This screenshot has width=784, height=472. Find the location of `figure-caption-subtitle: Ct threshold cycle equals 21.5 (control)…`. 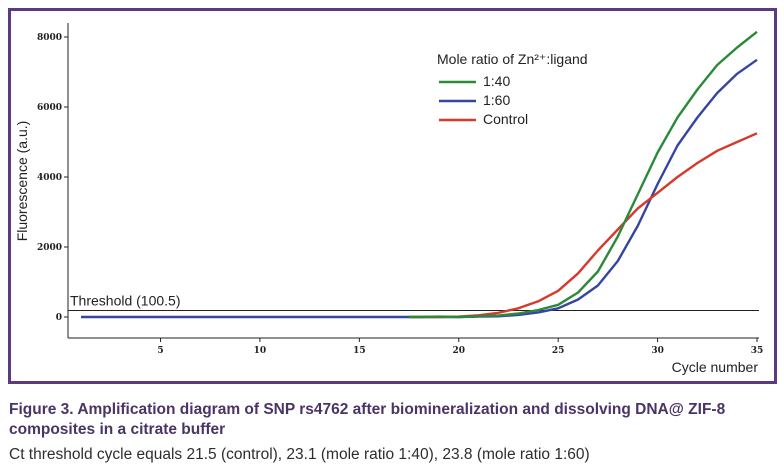

figure-caption-subtitle: Ct threshold cycle equals 21.5 (control)… is located at coordinates (299, 454).